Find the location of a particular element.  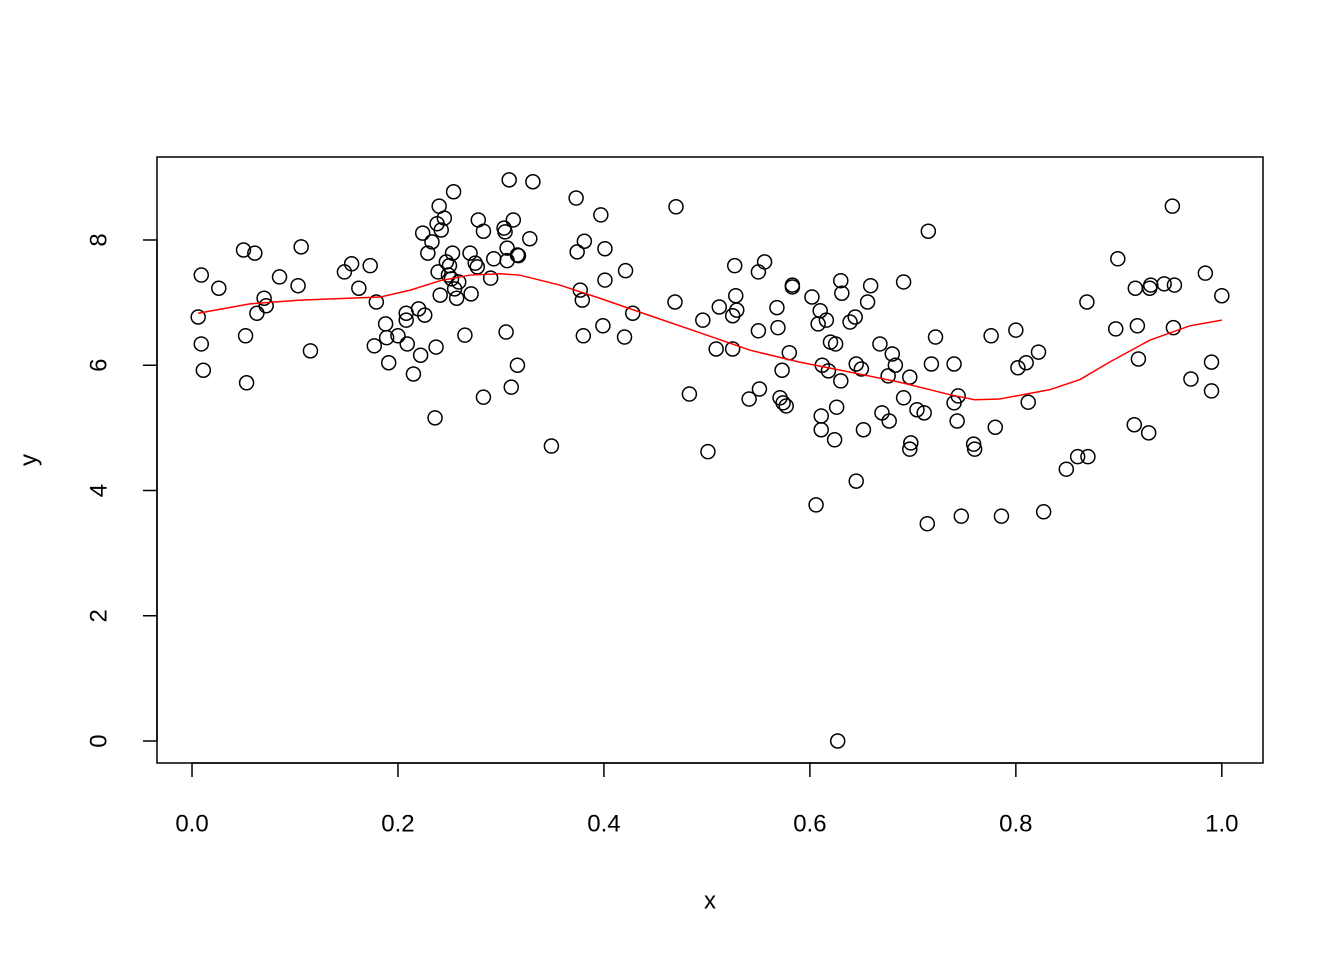

x-axis-label: x is located at coordinates (710, 900).